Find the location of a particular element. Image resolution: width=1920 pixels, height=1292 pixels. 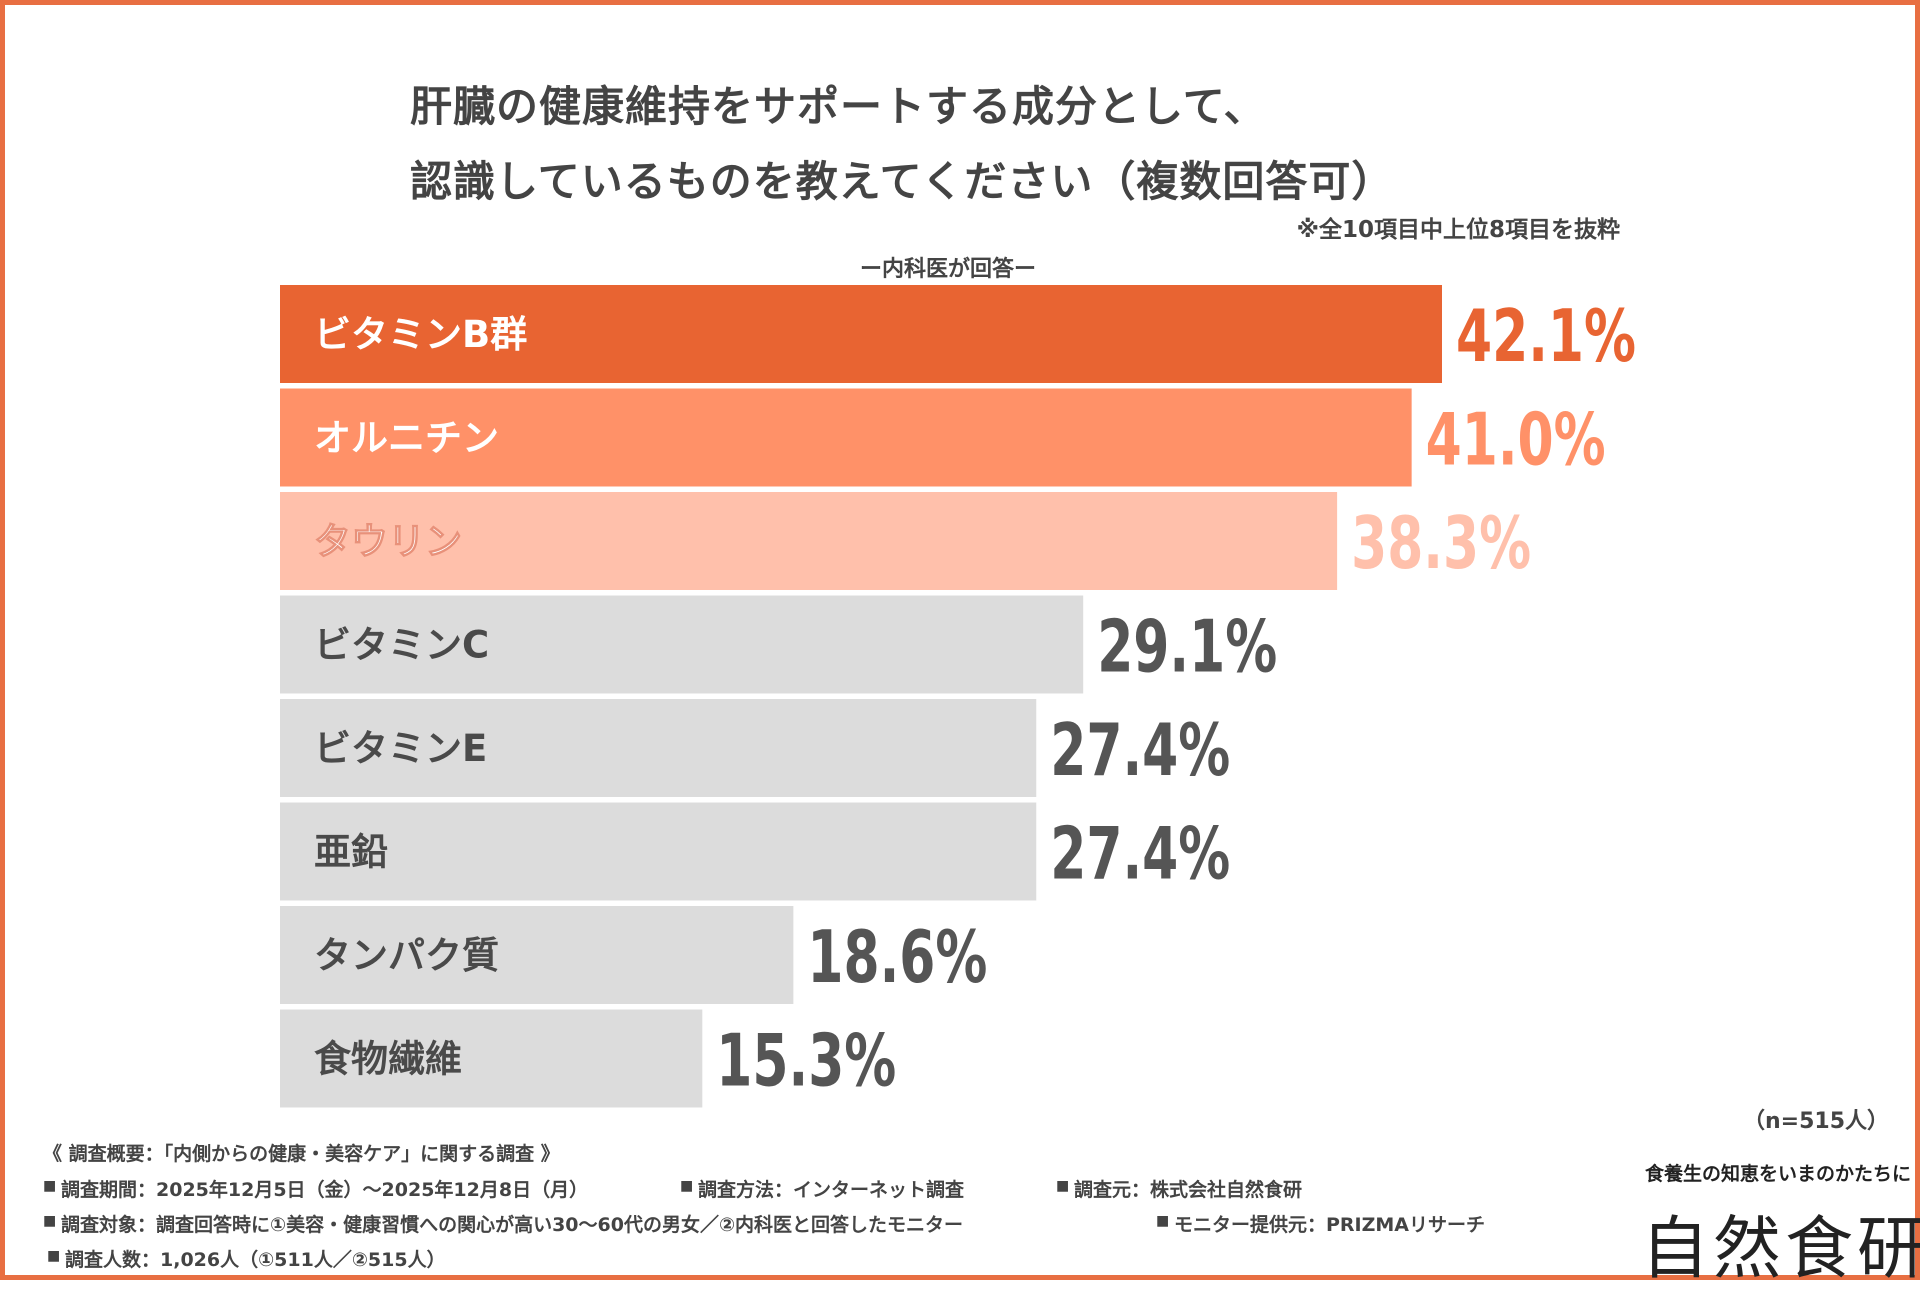

category-label-6: 亜鉛 is located at coordinates (351, 852).